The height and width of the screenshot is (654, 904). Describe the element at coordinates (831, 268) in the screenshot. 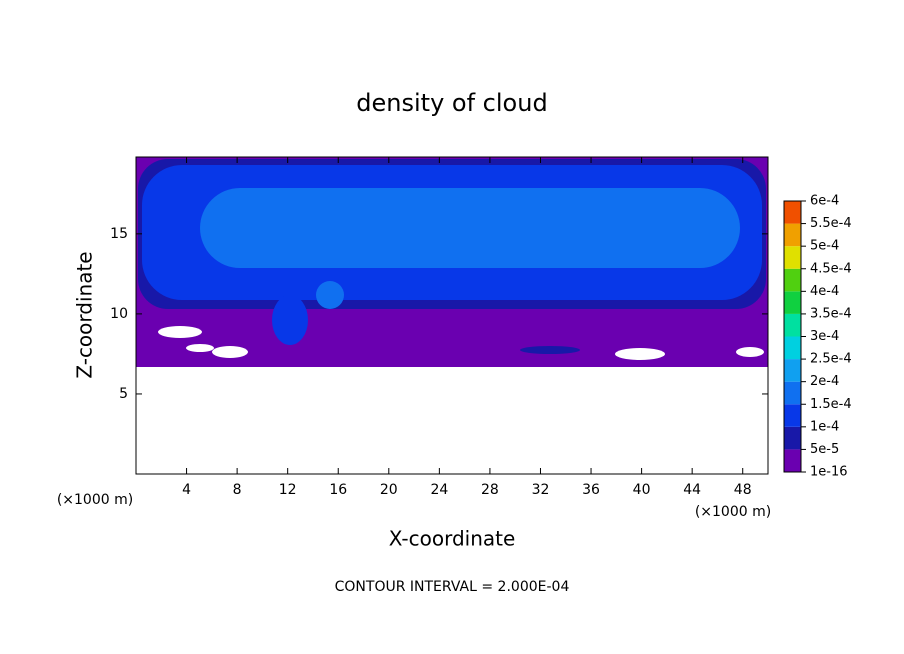

I see `colorbar-label: 4.5e-4` at that location.